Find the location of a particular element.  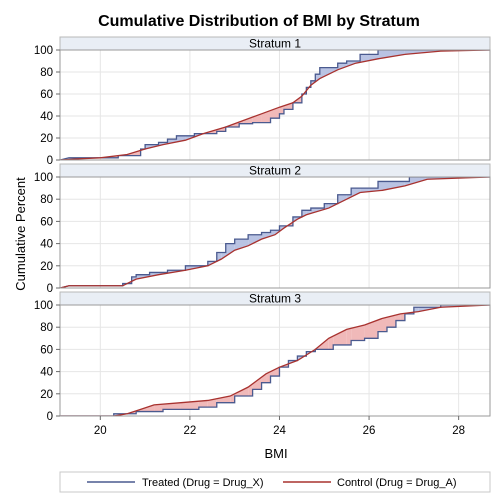

y-axis-label: Cumulative Percent is located at coordinates (20, 234).